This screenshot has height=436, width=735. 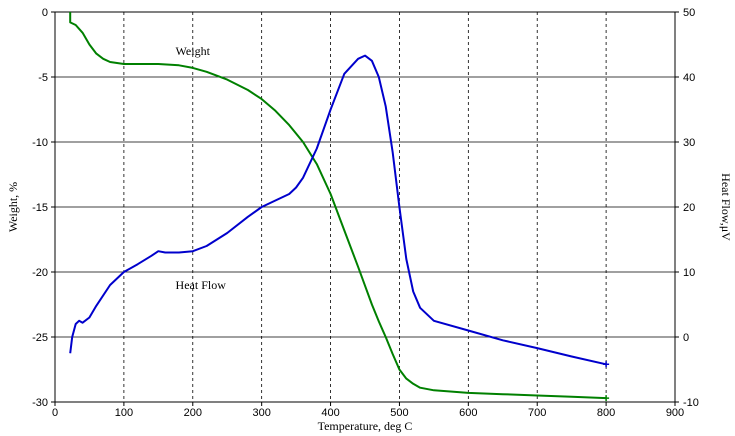 What do you see at coordinates (261, 413) in the screenshot?
I see `x-tick-label: 300` at bounding box center [261, 413].